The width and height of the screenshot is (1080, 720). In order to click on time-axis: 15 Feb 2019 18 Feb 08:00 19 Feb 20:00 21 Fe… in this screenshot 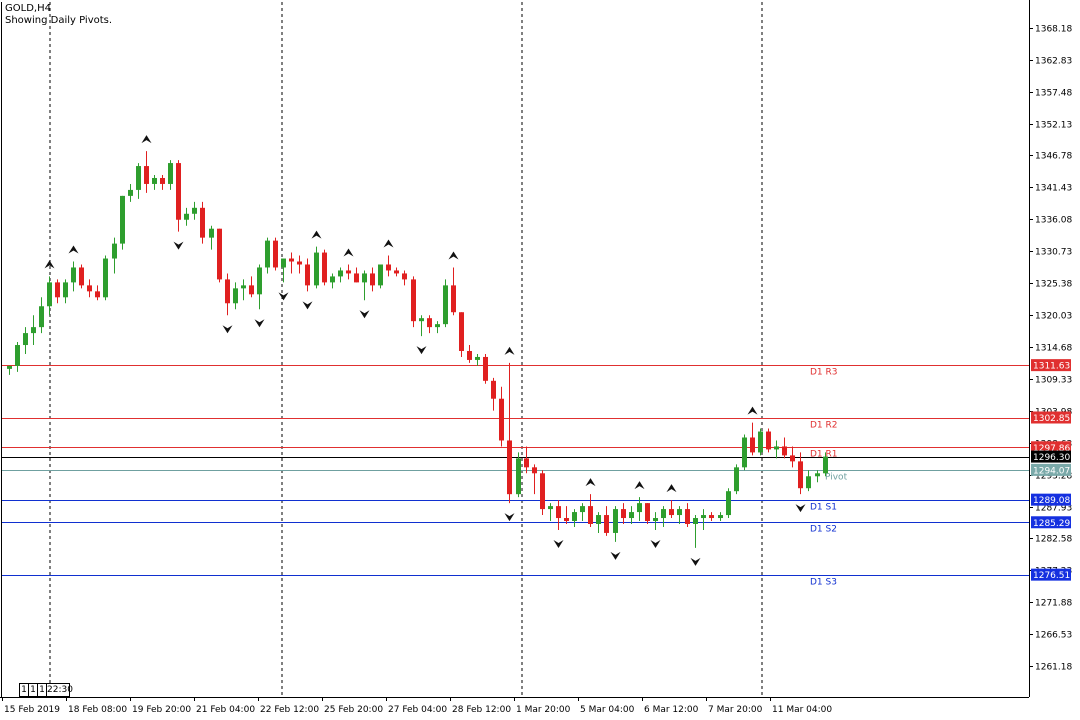, I will do `click(417, 706)`.